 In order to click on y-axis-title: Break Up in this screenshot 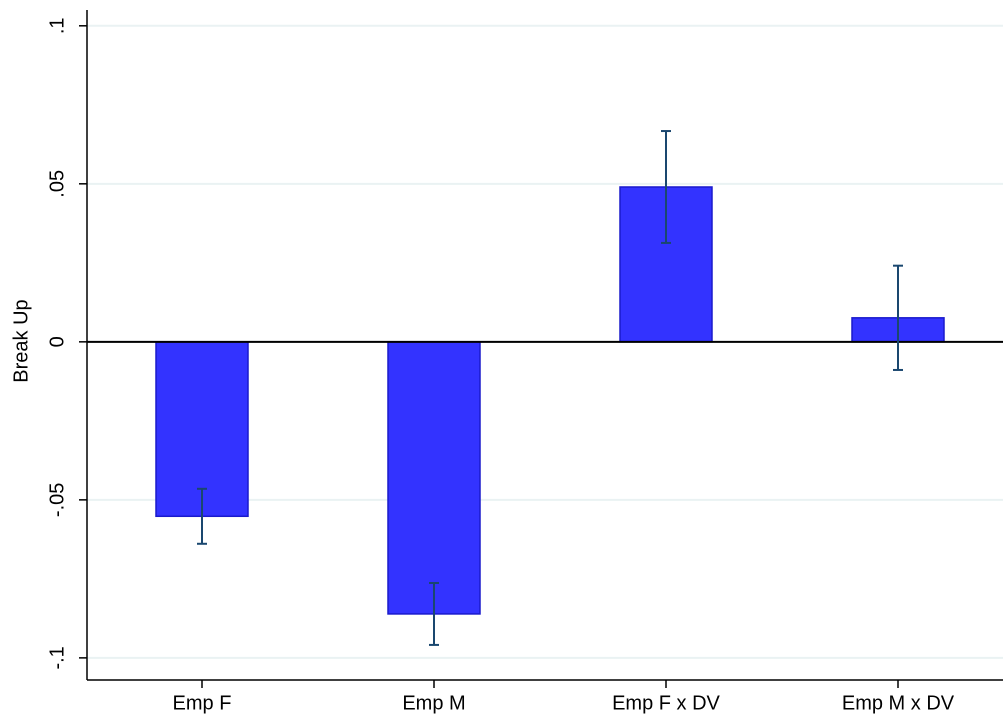, I will do `click(21, 340)`.